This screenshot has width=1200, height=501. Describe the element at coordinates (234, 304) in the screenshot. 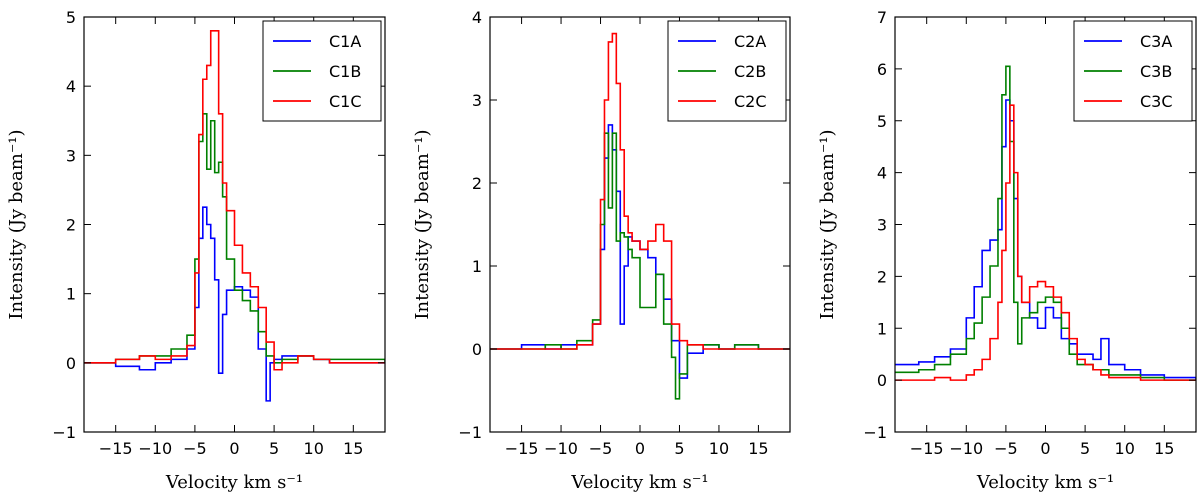

I see `panel-1-series-c1a` at that location.